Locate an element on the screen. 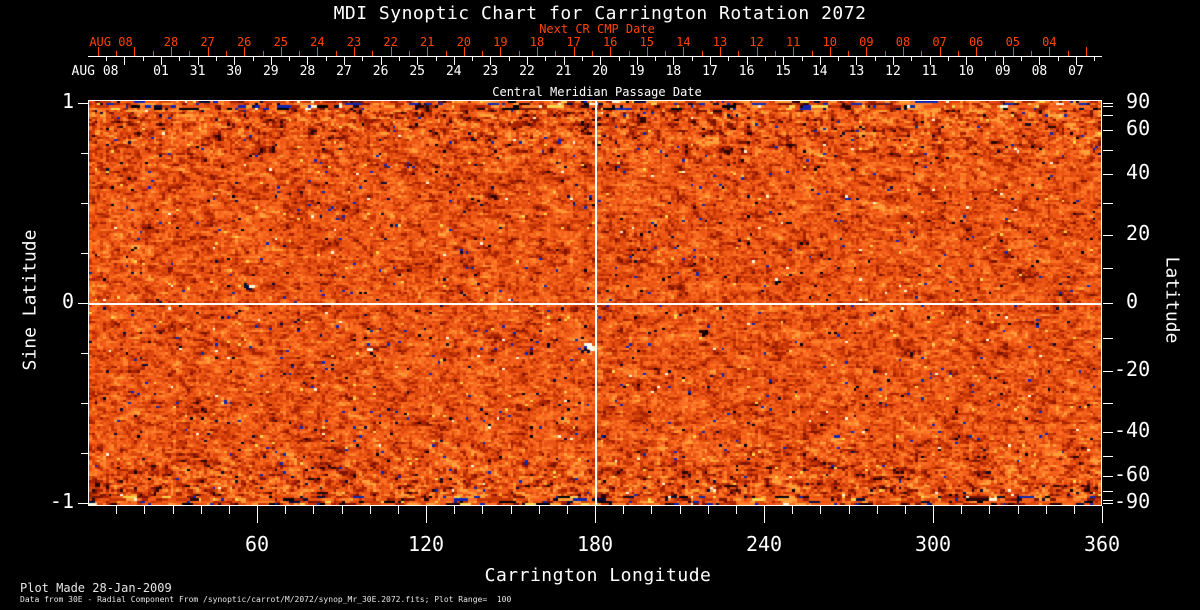 Image resolution: width=1200 pixels, height=610 pixels. next-cr-day-label: 11 is located at coordinates (793, 42).